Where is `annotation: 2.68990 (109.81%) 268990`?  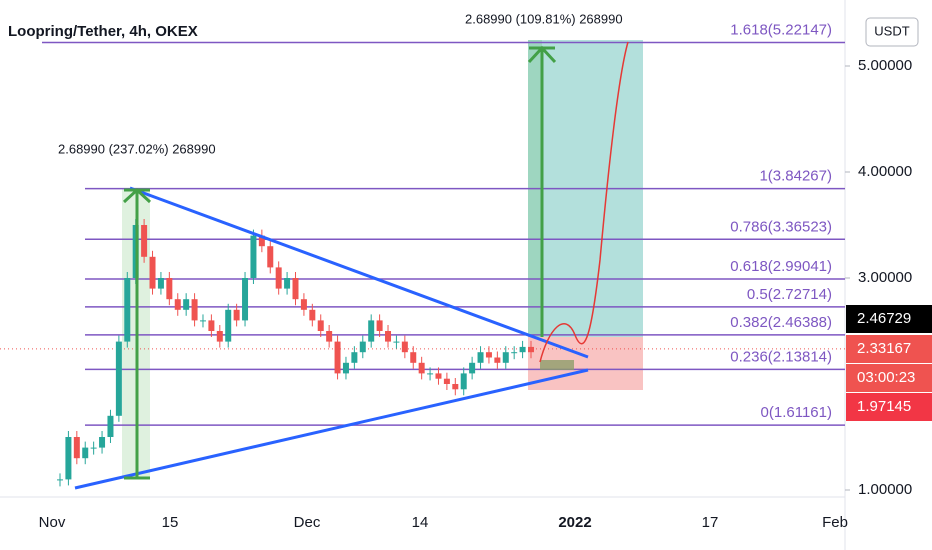 annotation: 2.68990 (109.81%) 268990 is located at coordinates (544, 18).